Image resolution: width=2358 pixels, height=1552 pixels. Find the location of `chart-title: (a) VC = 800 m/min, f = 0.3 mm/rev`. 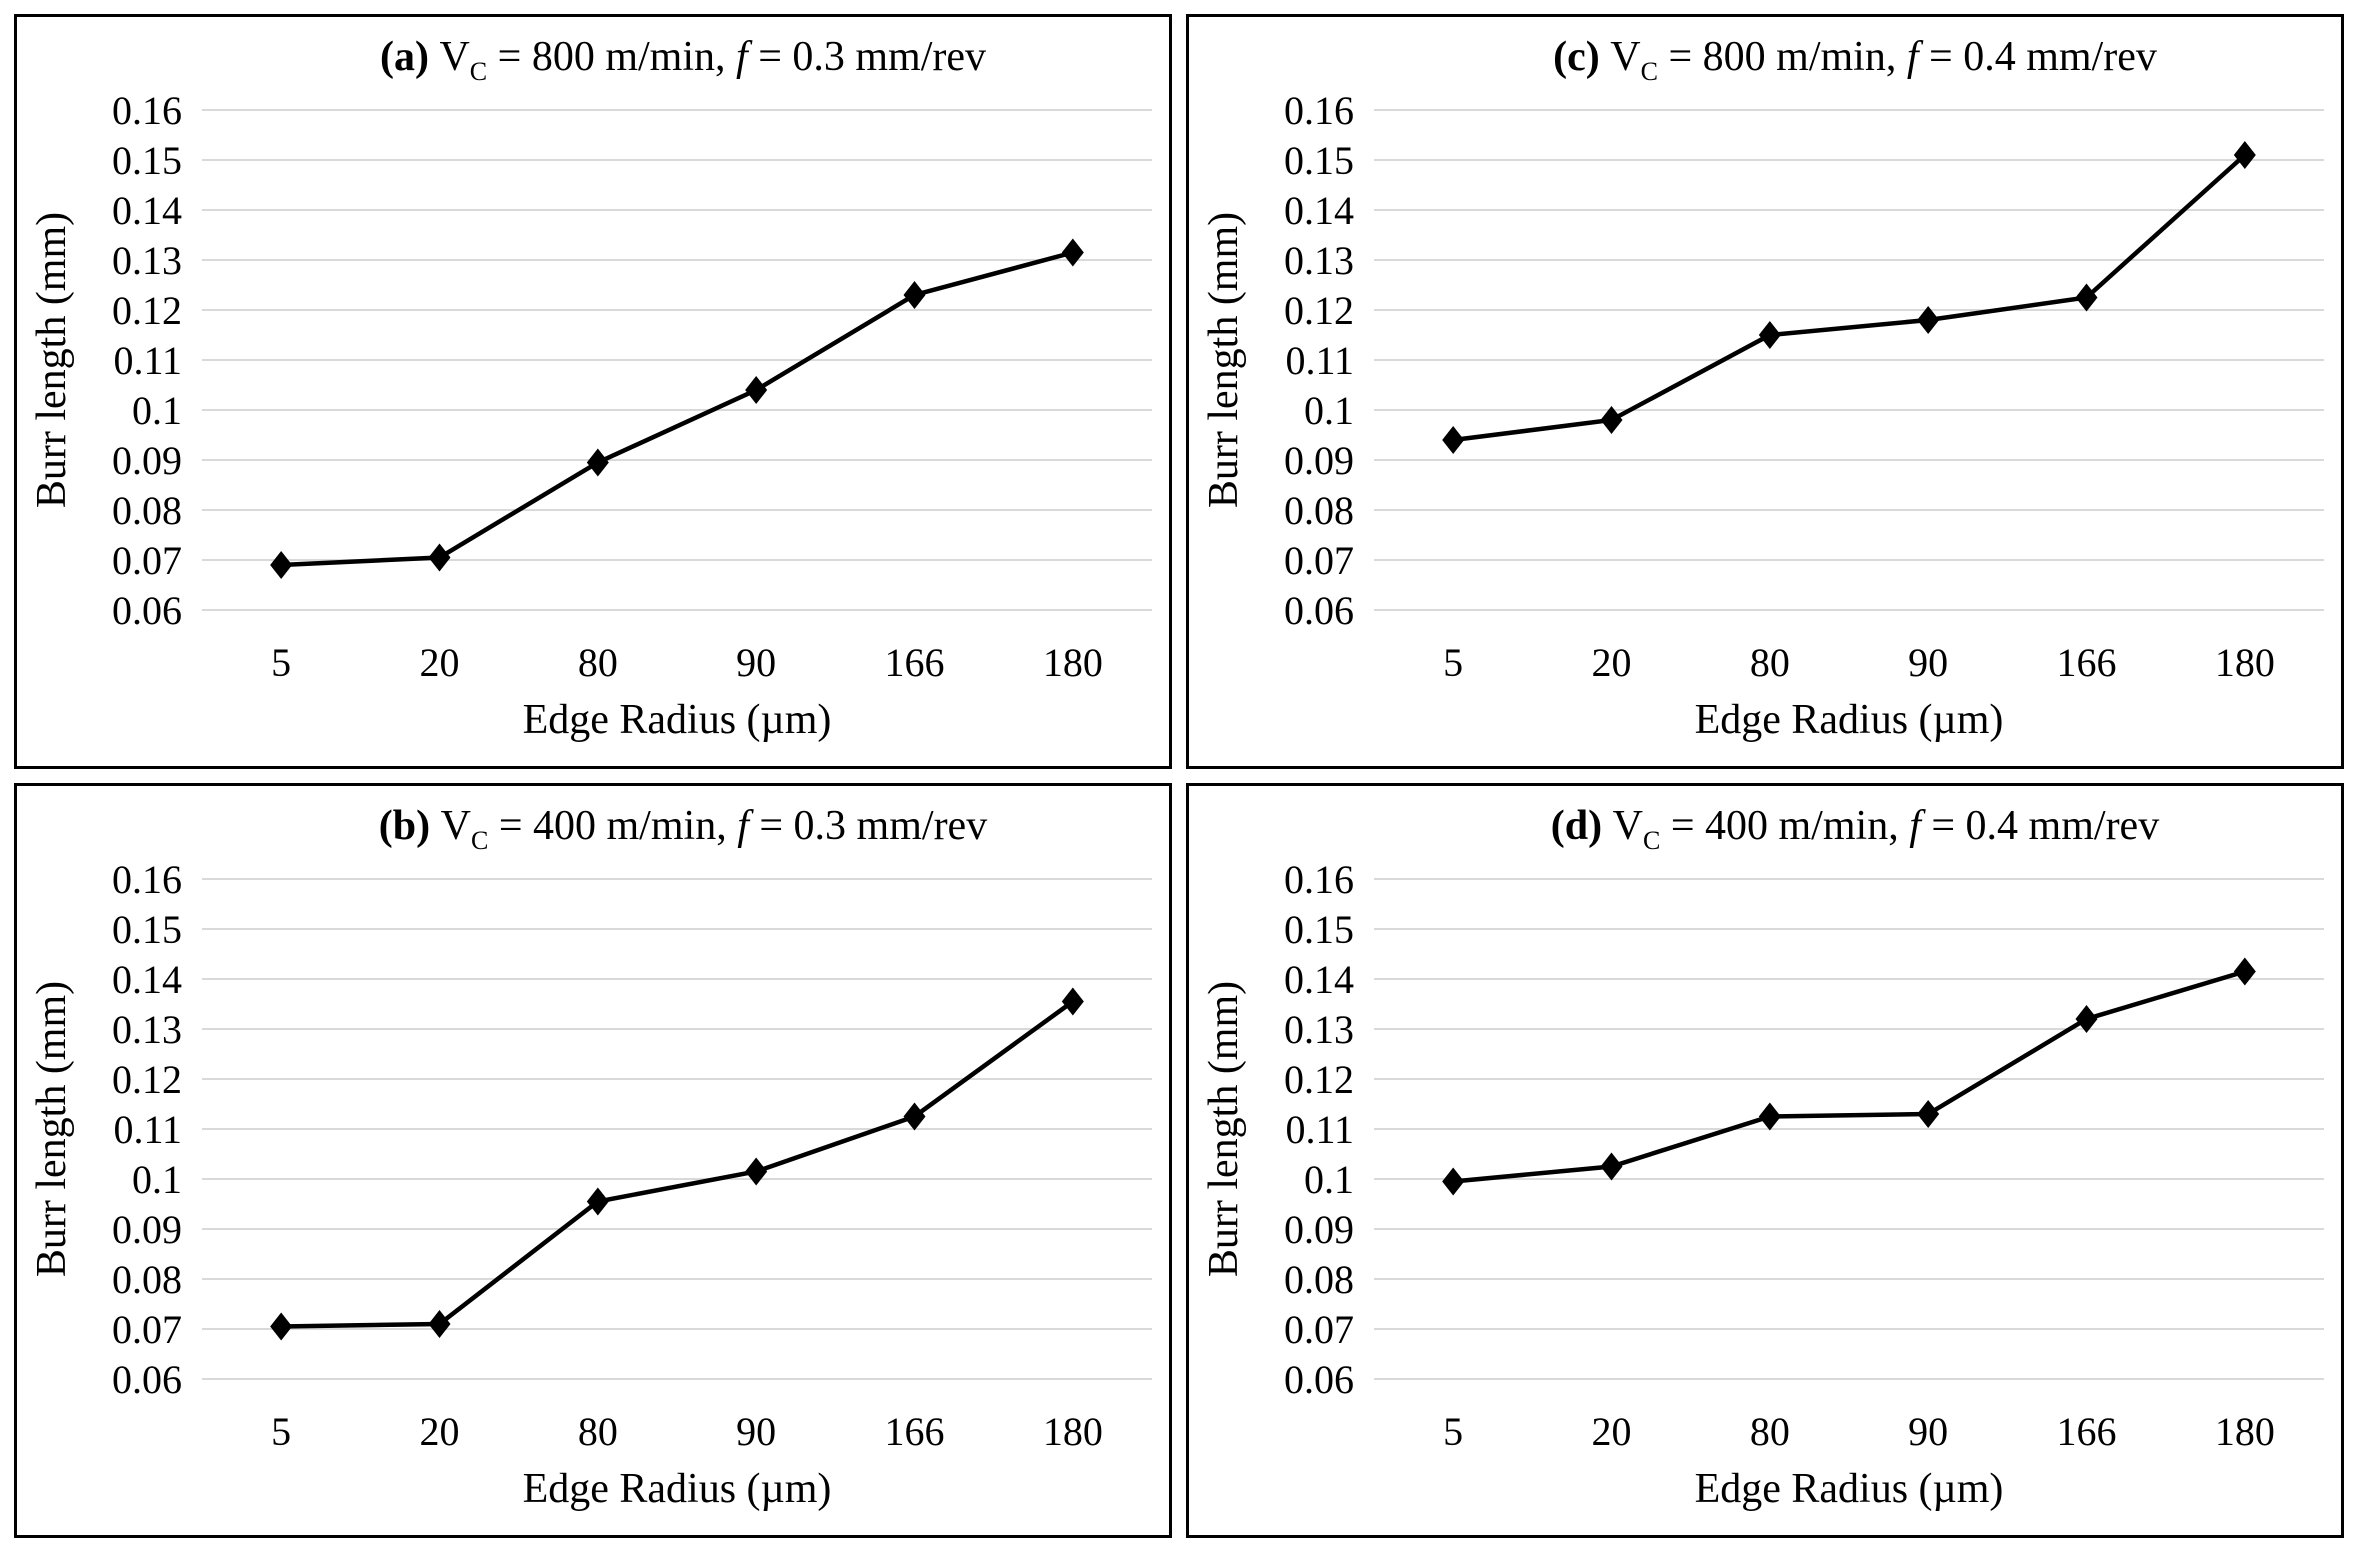

chart-title: (a) VC = 800 m/min, f = 0.3 mm/rev is located at coordinates (593, 57).